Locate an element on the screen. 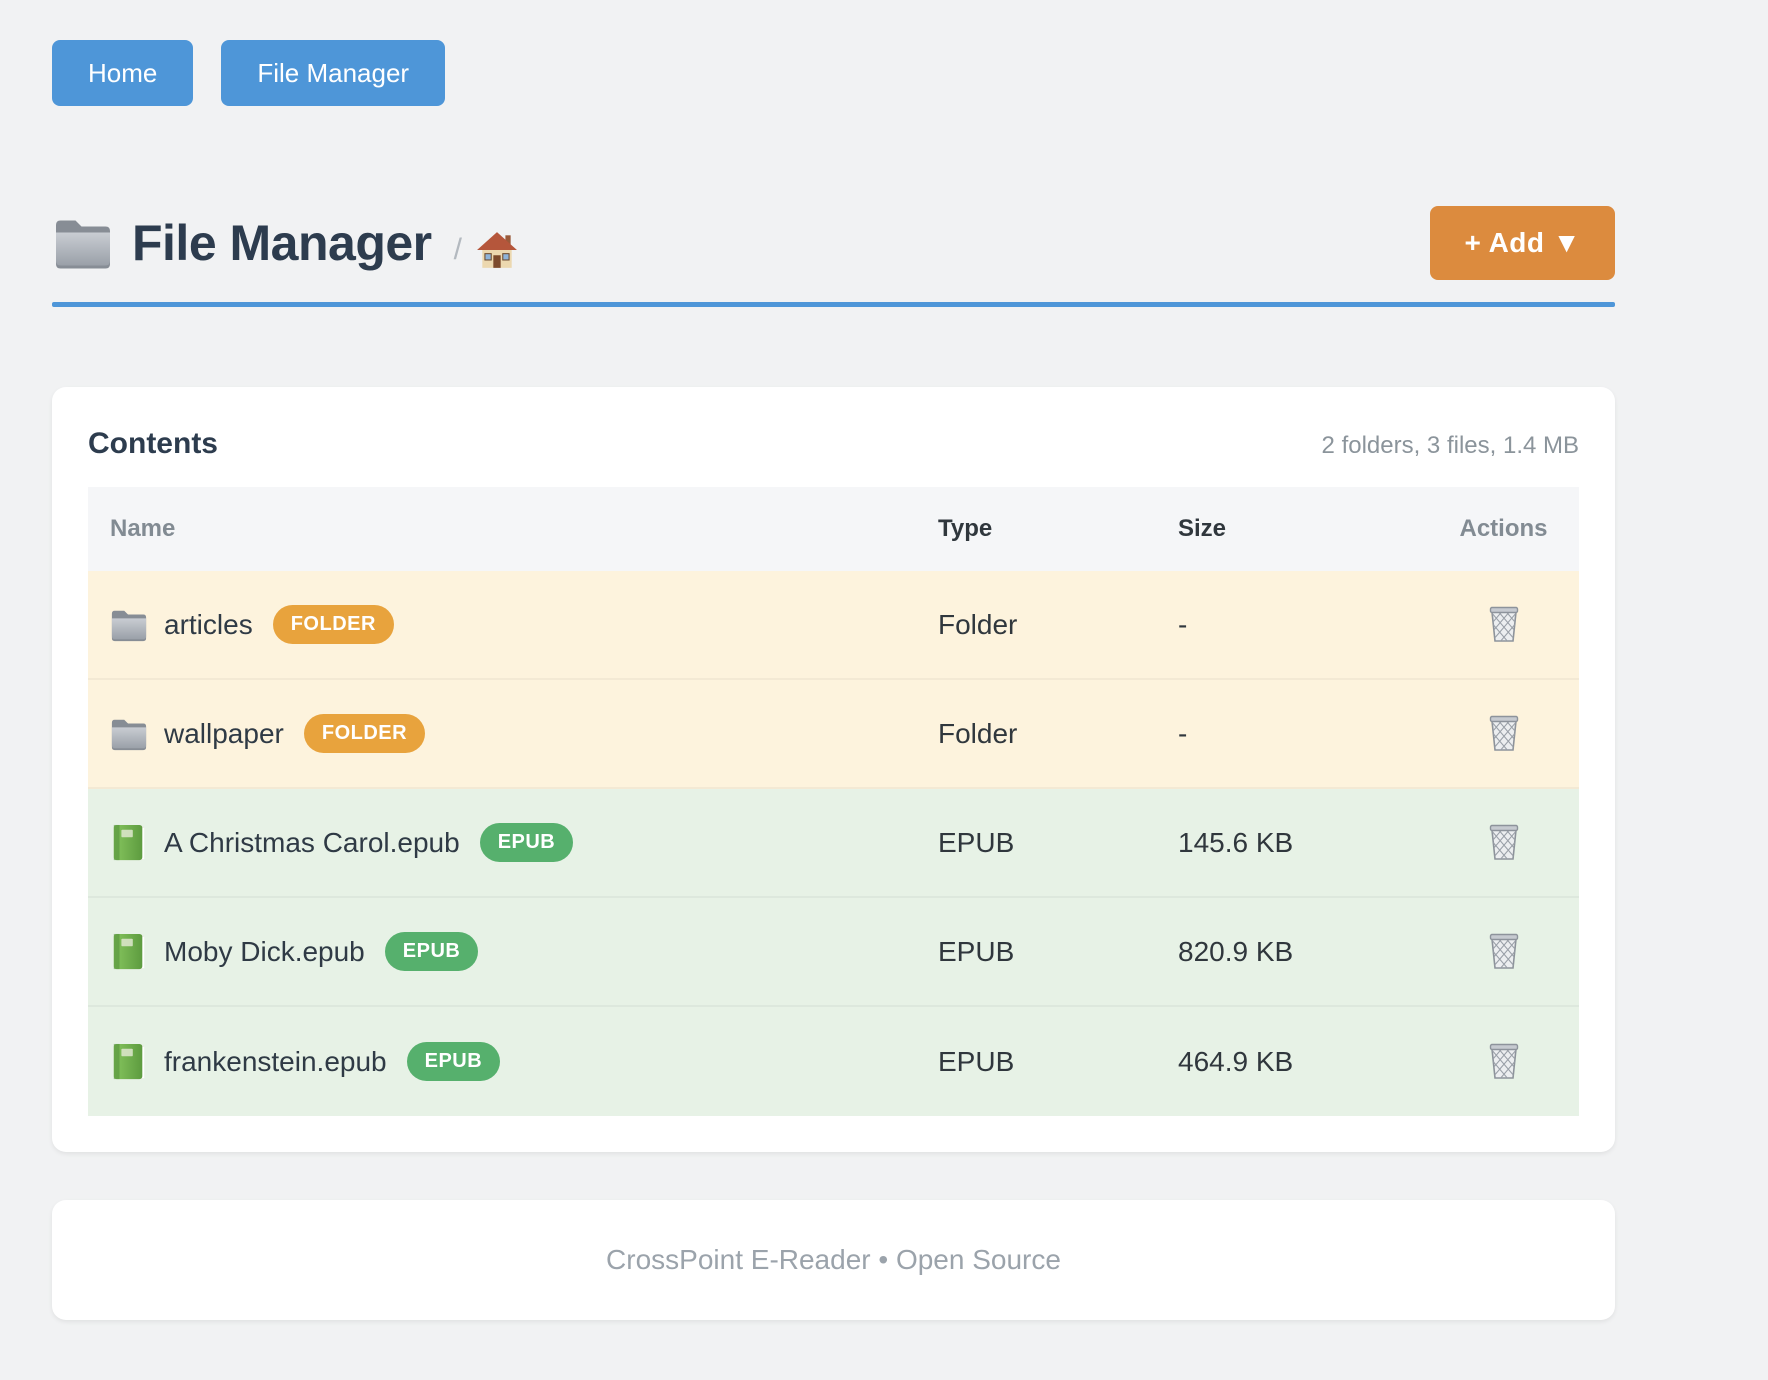 This screenshot has width=1768, height=1380. name-cell: frankenstein.epub EPUB is located at coordinates (513, 1061).